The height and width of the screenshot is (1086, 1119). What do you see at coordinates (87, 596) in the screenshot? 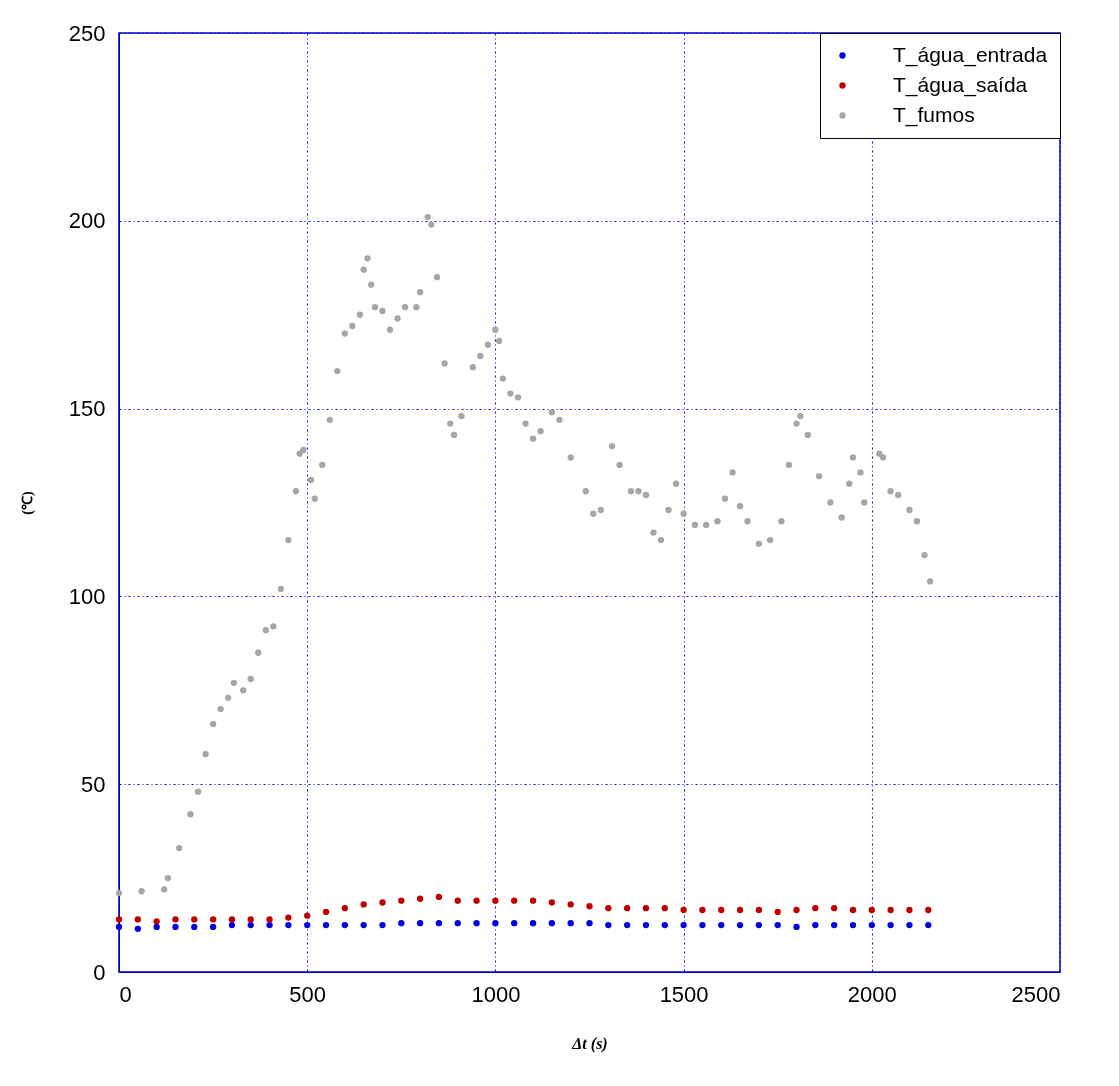
I see `y-tick-label: 100` at bounding box center [87, 596].